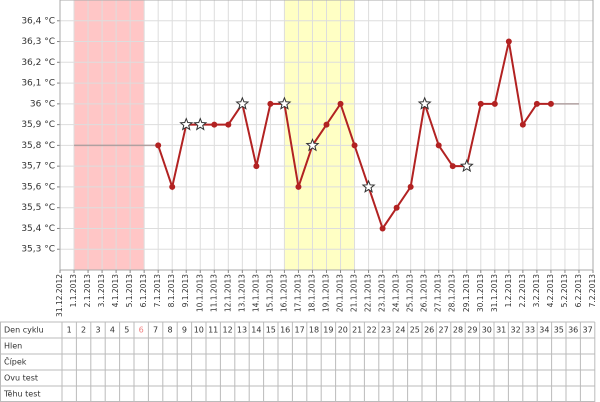  Describe the element at coordinates (213, 330) in the screenshot. I see `day-number: 11` at that location.